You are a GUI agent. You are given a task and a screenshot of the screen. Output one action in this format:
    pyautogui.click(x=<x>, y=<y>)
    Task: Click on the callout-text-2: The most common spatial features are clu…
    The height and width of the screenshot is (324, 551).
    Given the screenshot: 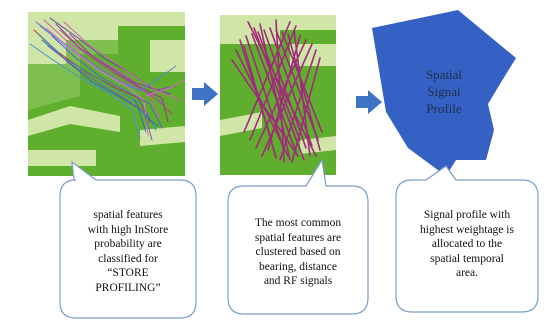 What is the action you would take?
    pyautogui.click(x=298, y=252)
    